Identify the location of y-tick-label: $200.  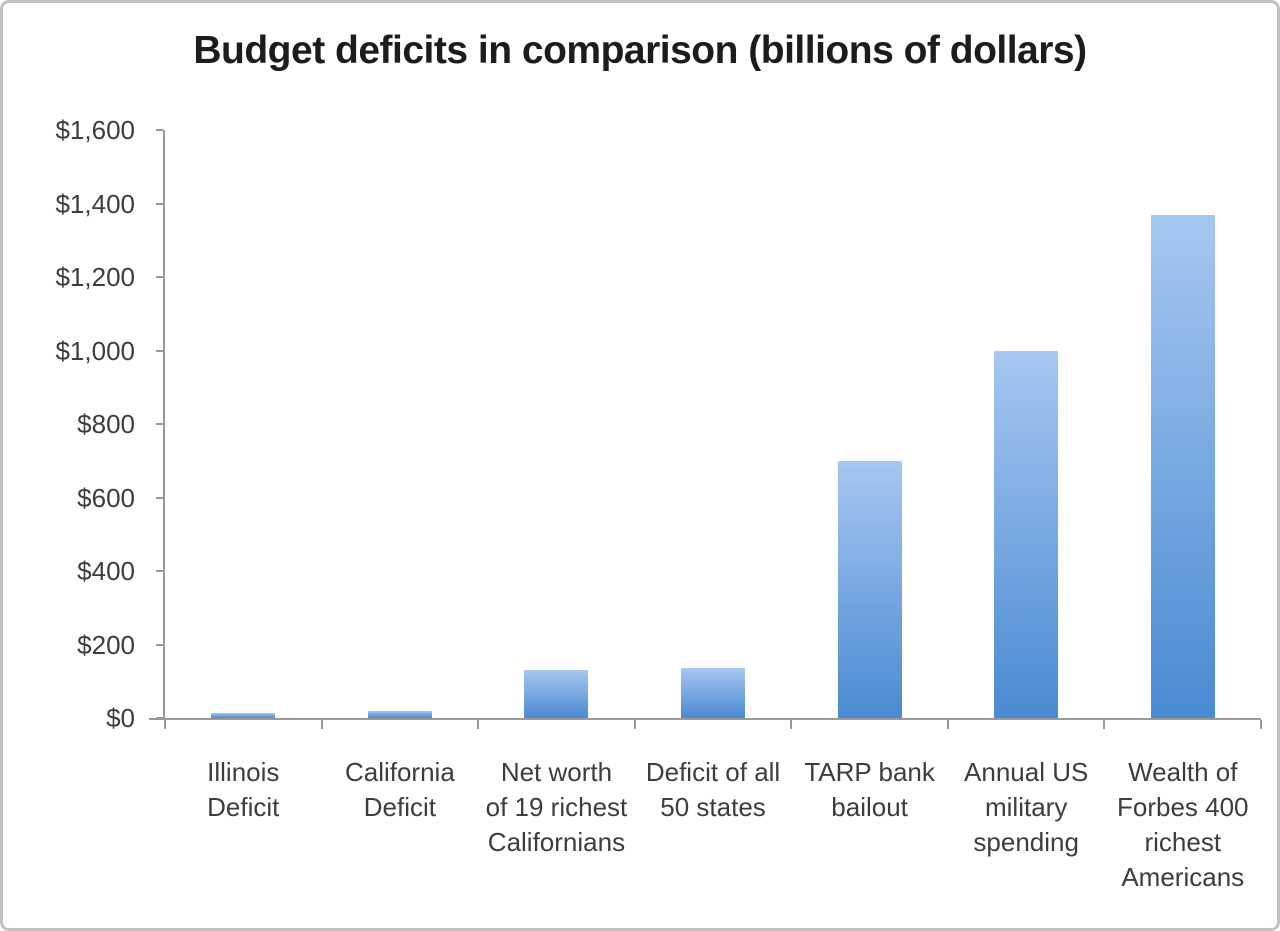
(106, 644).